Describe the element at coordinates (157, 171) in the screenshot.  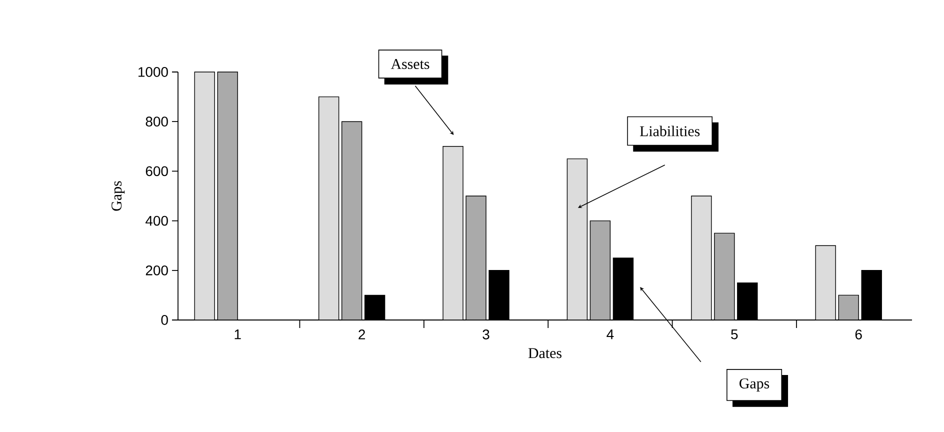
I see `y-tick-label: 600` at that location.